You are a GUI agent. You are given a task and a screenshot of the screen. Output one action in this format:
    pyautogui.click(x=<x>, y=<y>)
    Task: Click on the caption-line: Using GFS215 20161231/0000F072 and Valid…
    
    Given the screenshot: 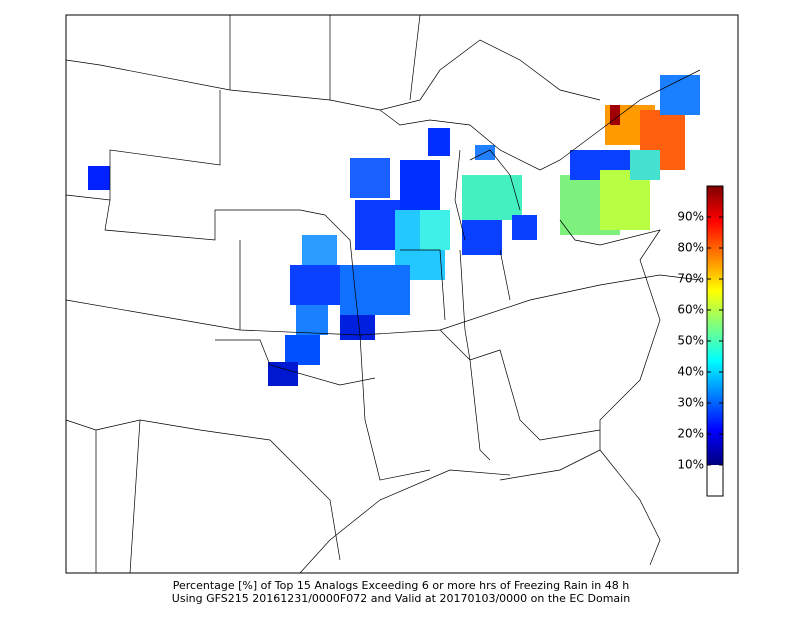 What is the action you would take?
    pyautogui.click(x=401, y=598)
    